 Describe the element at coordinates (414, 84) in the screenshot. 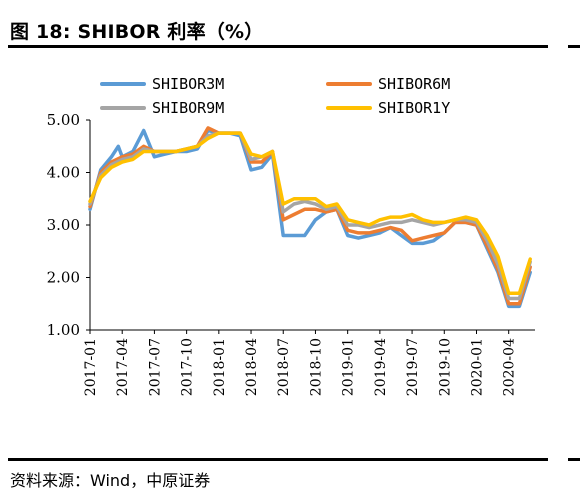

I see `legend-label-shibor6m: SHIBOR6M` at that location.